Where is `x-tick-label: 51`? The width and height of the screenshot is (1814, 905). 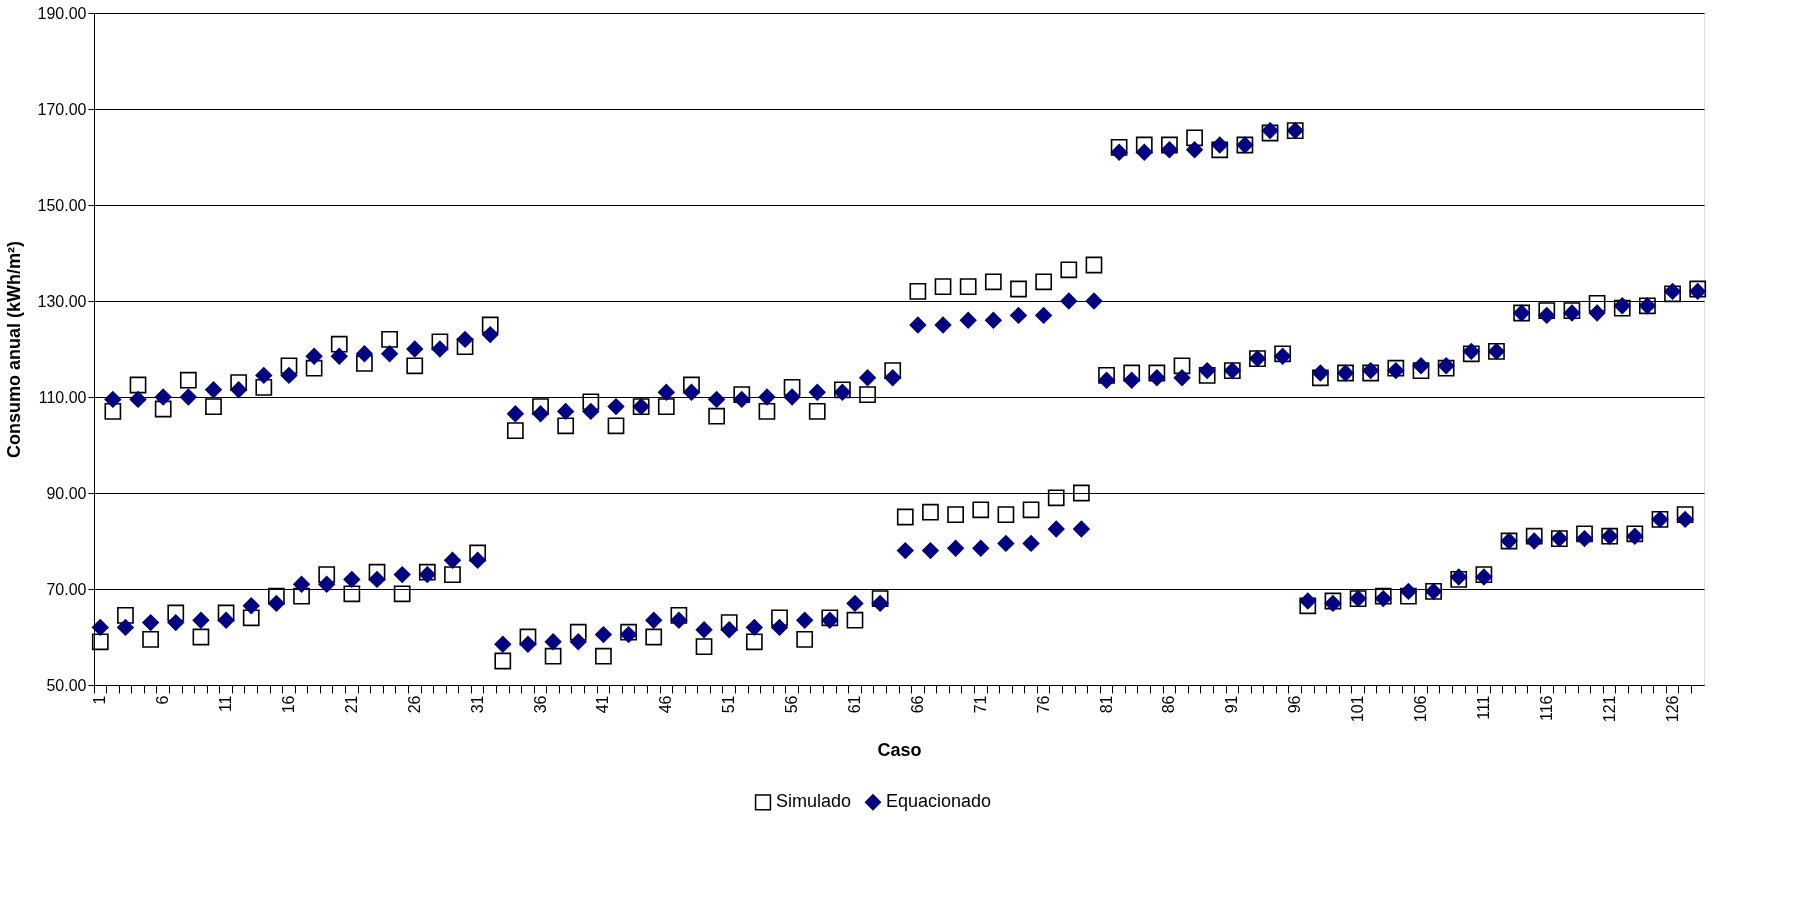 x-tick-label: 51 is located at coordinates (729, 704).